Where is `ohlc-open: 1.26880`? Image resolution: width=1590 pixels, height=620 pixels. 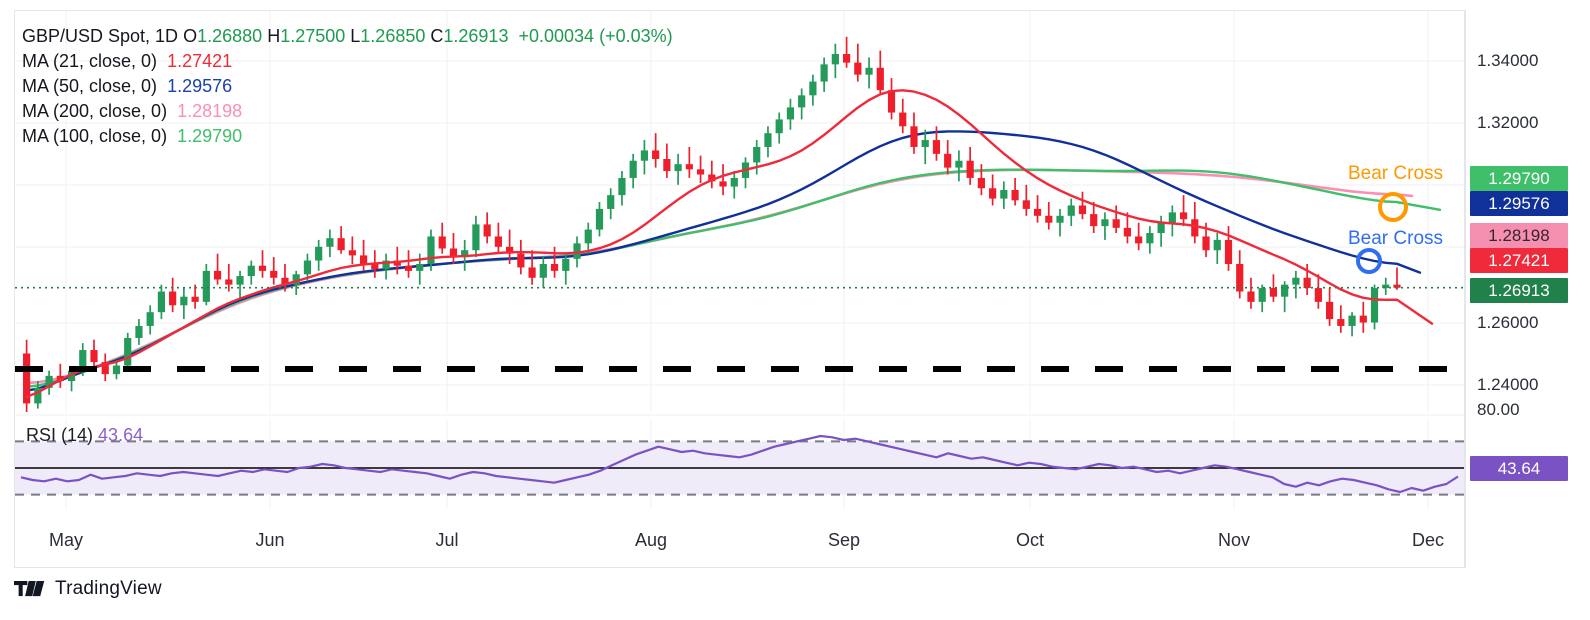
ohlc-open: 1.26880 is located at coordinates (230, 36).